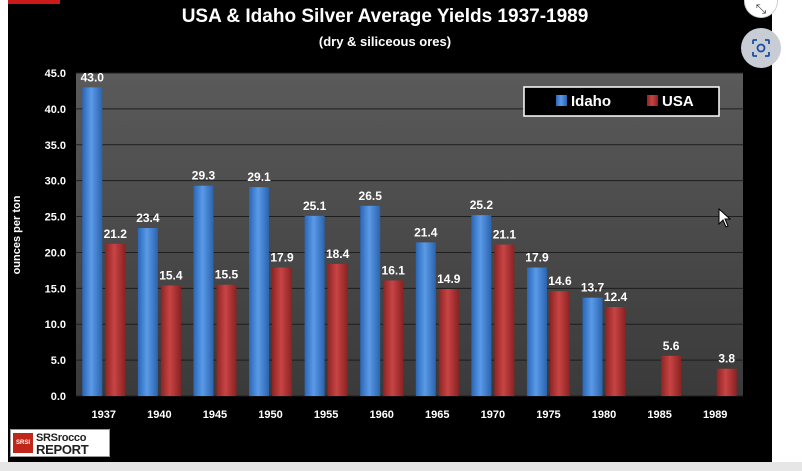 Image resolution: width=802 pixels, height=471 pixels. Describe the element at coordinates (481, 305) in the screenshot. I see `bar-idaho-1970` at that location.